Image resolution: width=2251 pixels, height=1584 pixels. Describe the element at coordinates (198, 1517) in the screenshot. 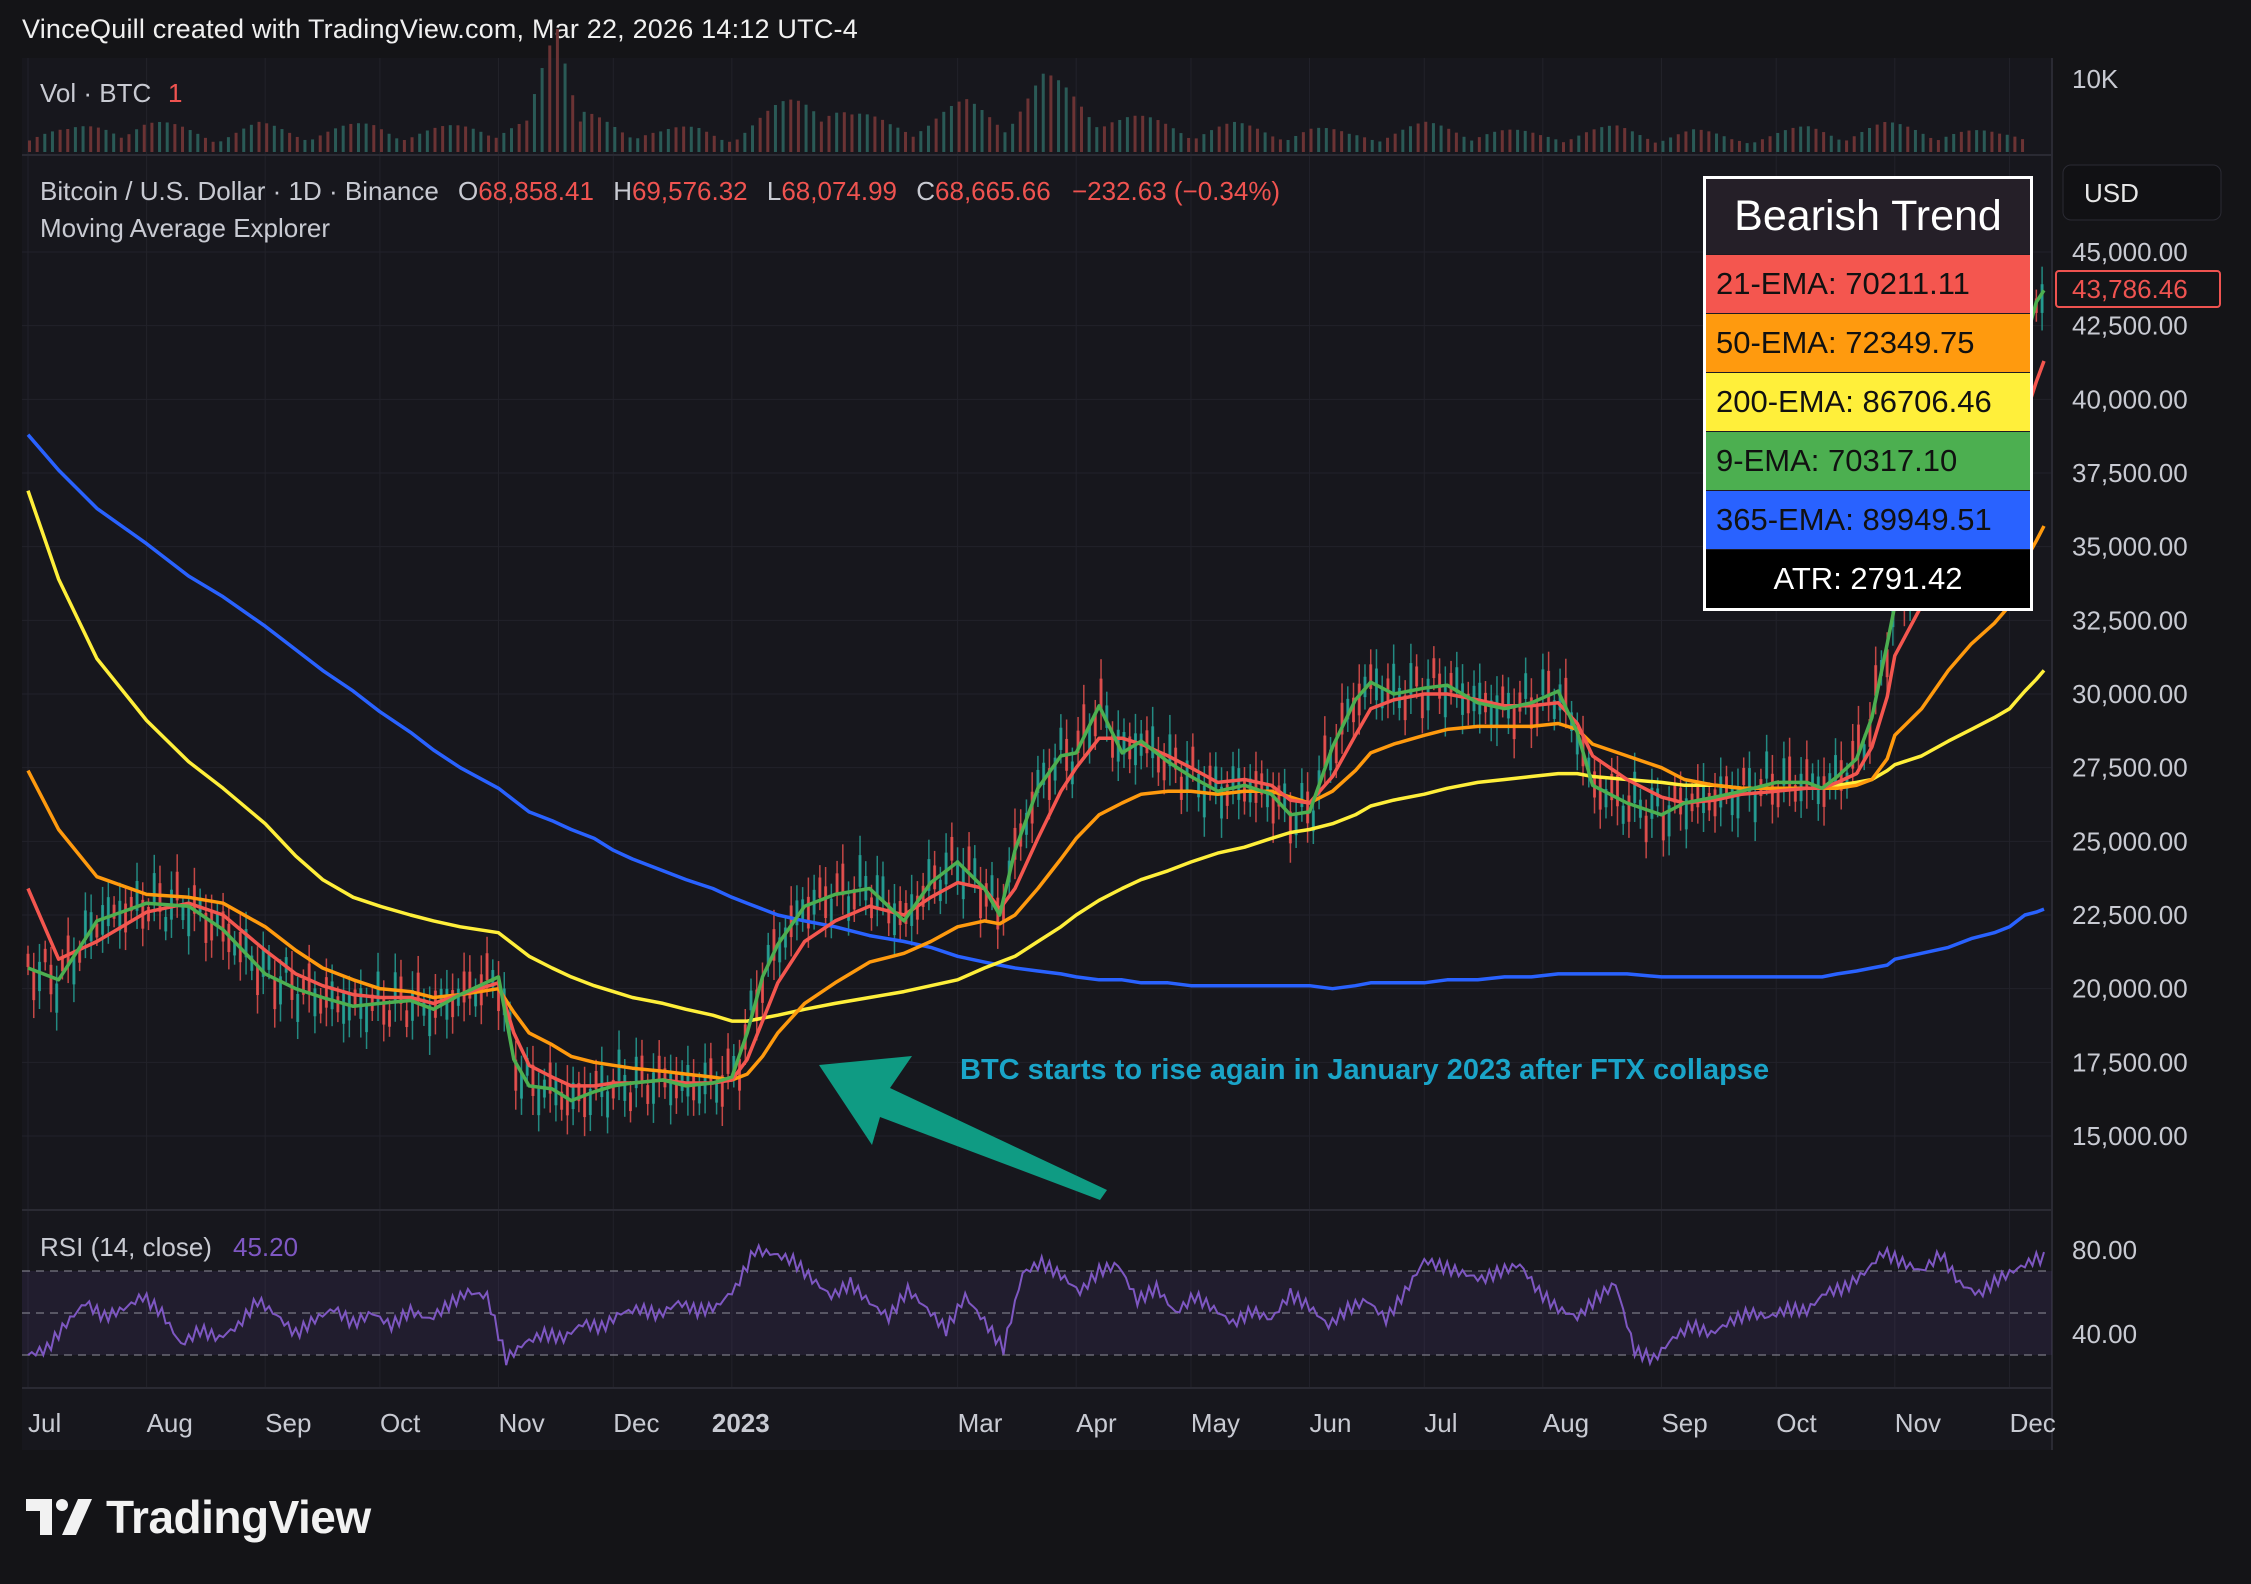

I see `tradingview-logo: TradingView` at that location.